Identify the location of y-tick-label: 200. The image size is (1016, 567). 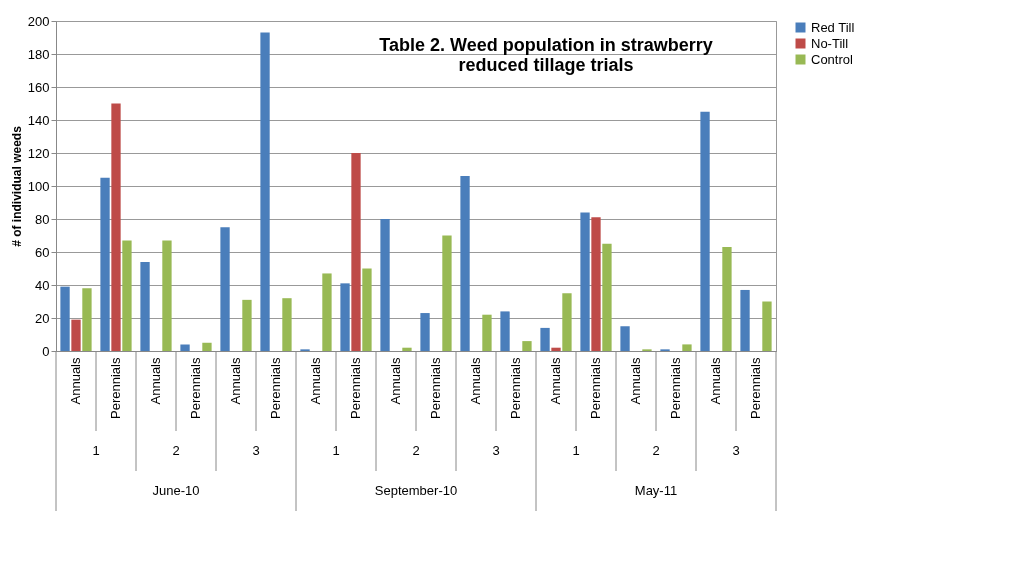
(38, 21).